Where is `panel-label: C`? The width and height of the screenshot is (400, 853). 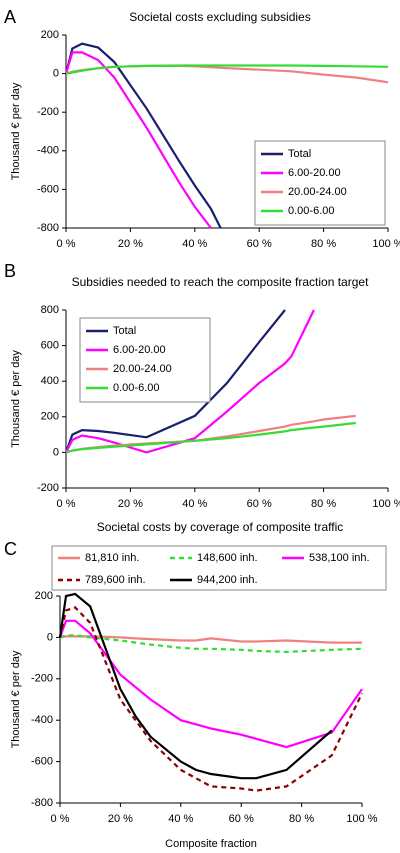 panel-label: C is located at coordinates (10, 549).